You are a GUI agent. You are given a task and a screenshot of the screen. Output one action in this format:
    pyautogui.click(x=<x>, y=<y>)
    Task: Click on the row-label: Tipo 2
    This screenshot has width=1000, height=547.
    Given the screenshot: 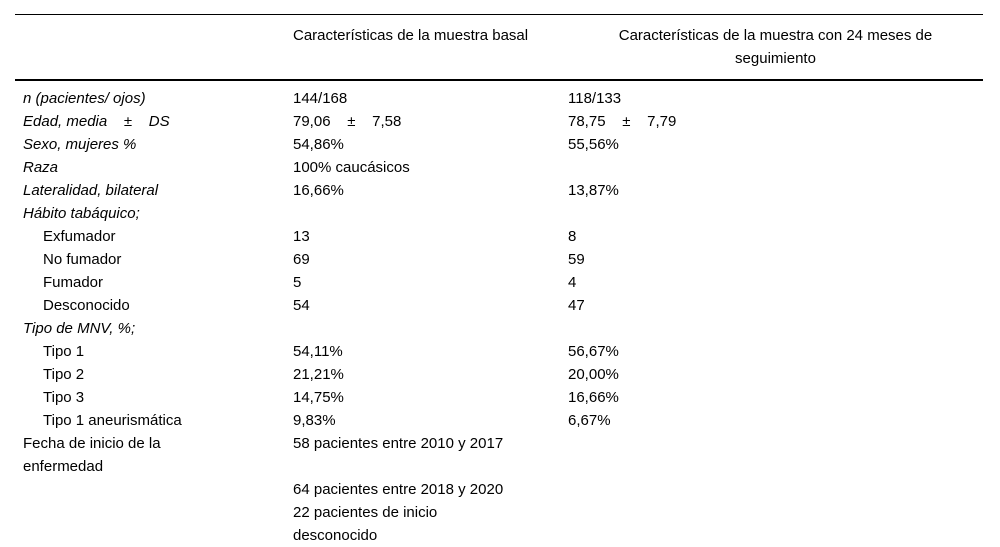 What is the action you would take?
    pyautogui.click(x=64, y=374)
    